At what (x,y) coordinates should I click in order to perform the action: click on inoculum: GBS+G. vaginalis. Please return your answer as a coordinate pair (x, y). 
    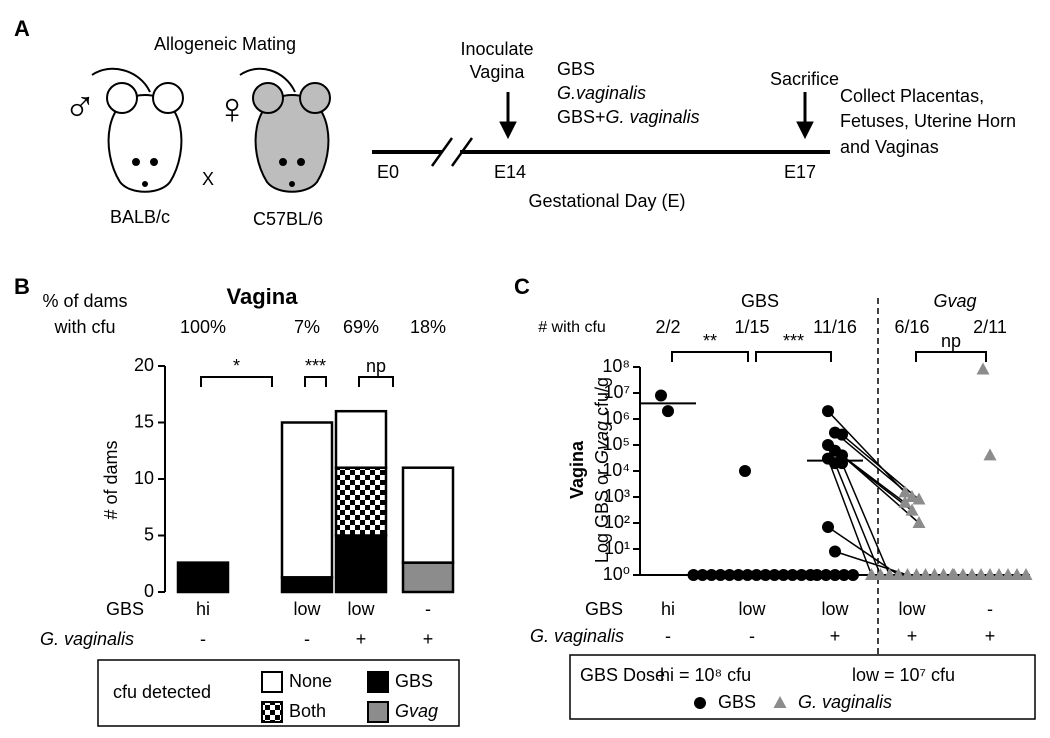
    Looking at the image, I should click on (628, 117).